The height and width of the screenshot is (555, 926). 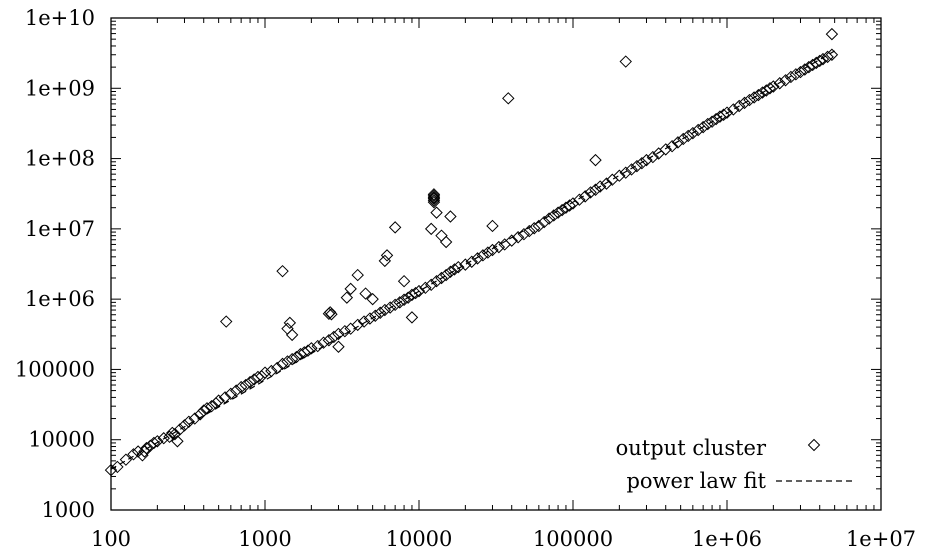 I want to click on legend-marker-diamond, so click(x=814, y=445).